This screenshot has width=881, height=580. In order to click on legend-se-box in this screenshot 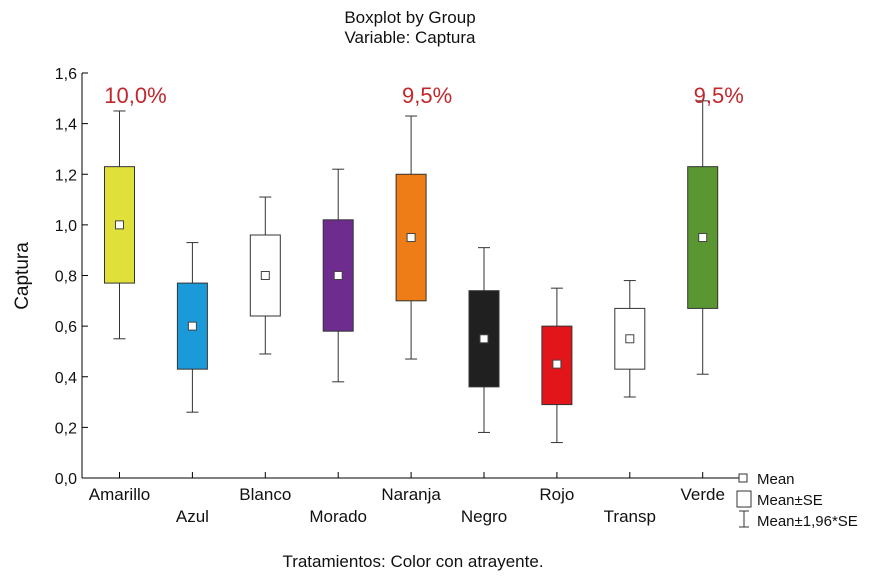, I will do `click(744, 499)`.